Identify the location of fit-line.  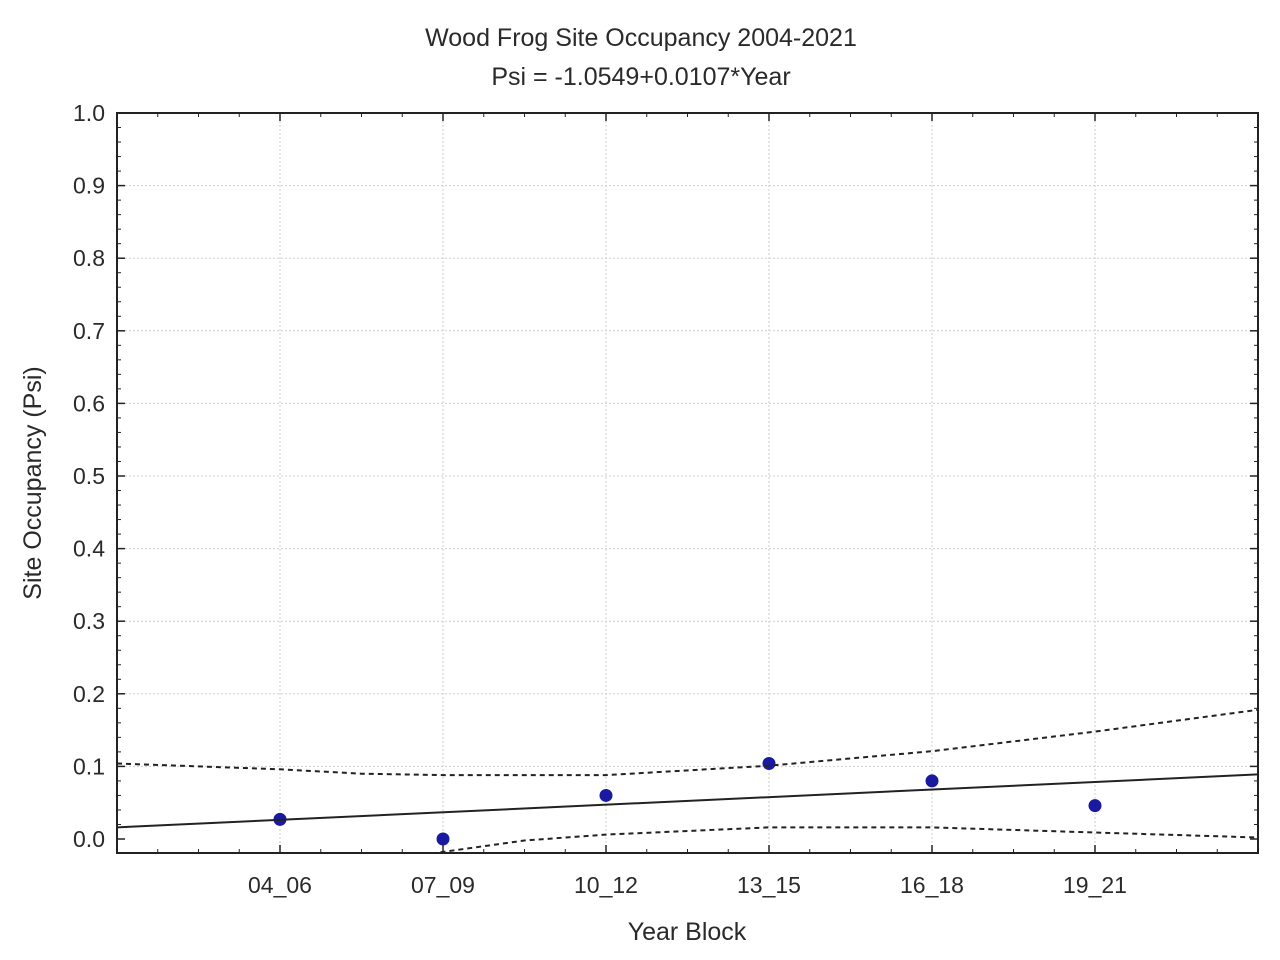
(687, 801).